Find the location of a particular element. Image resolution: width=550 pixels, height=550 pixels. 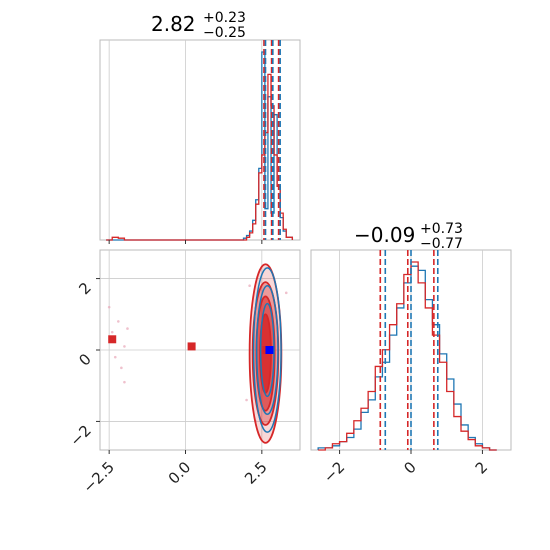

joint-y-tick-label: −2 is located at coordinates (80, 436).